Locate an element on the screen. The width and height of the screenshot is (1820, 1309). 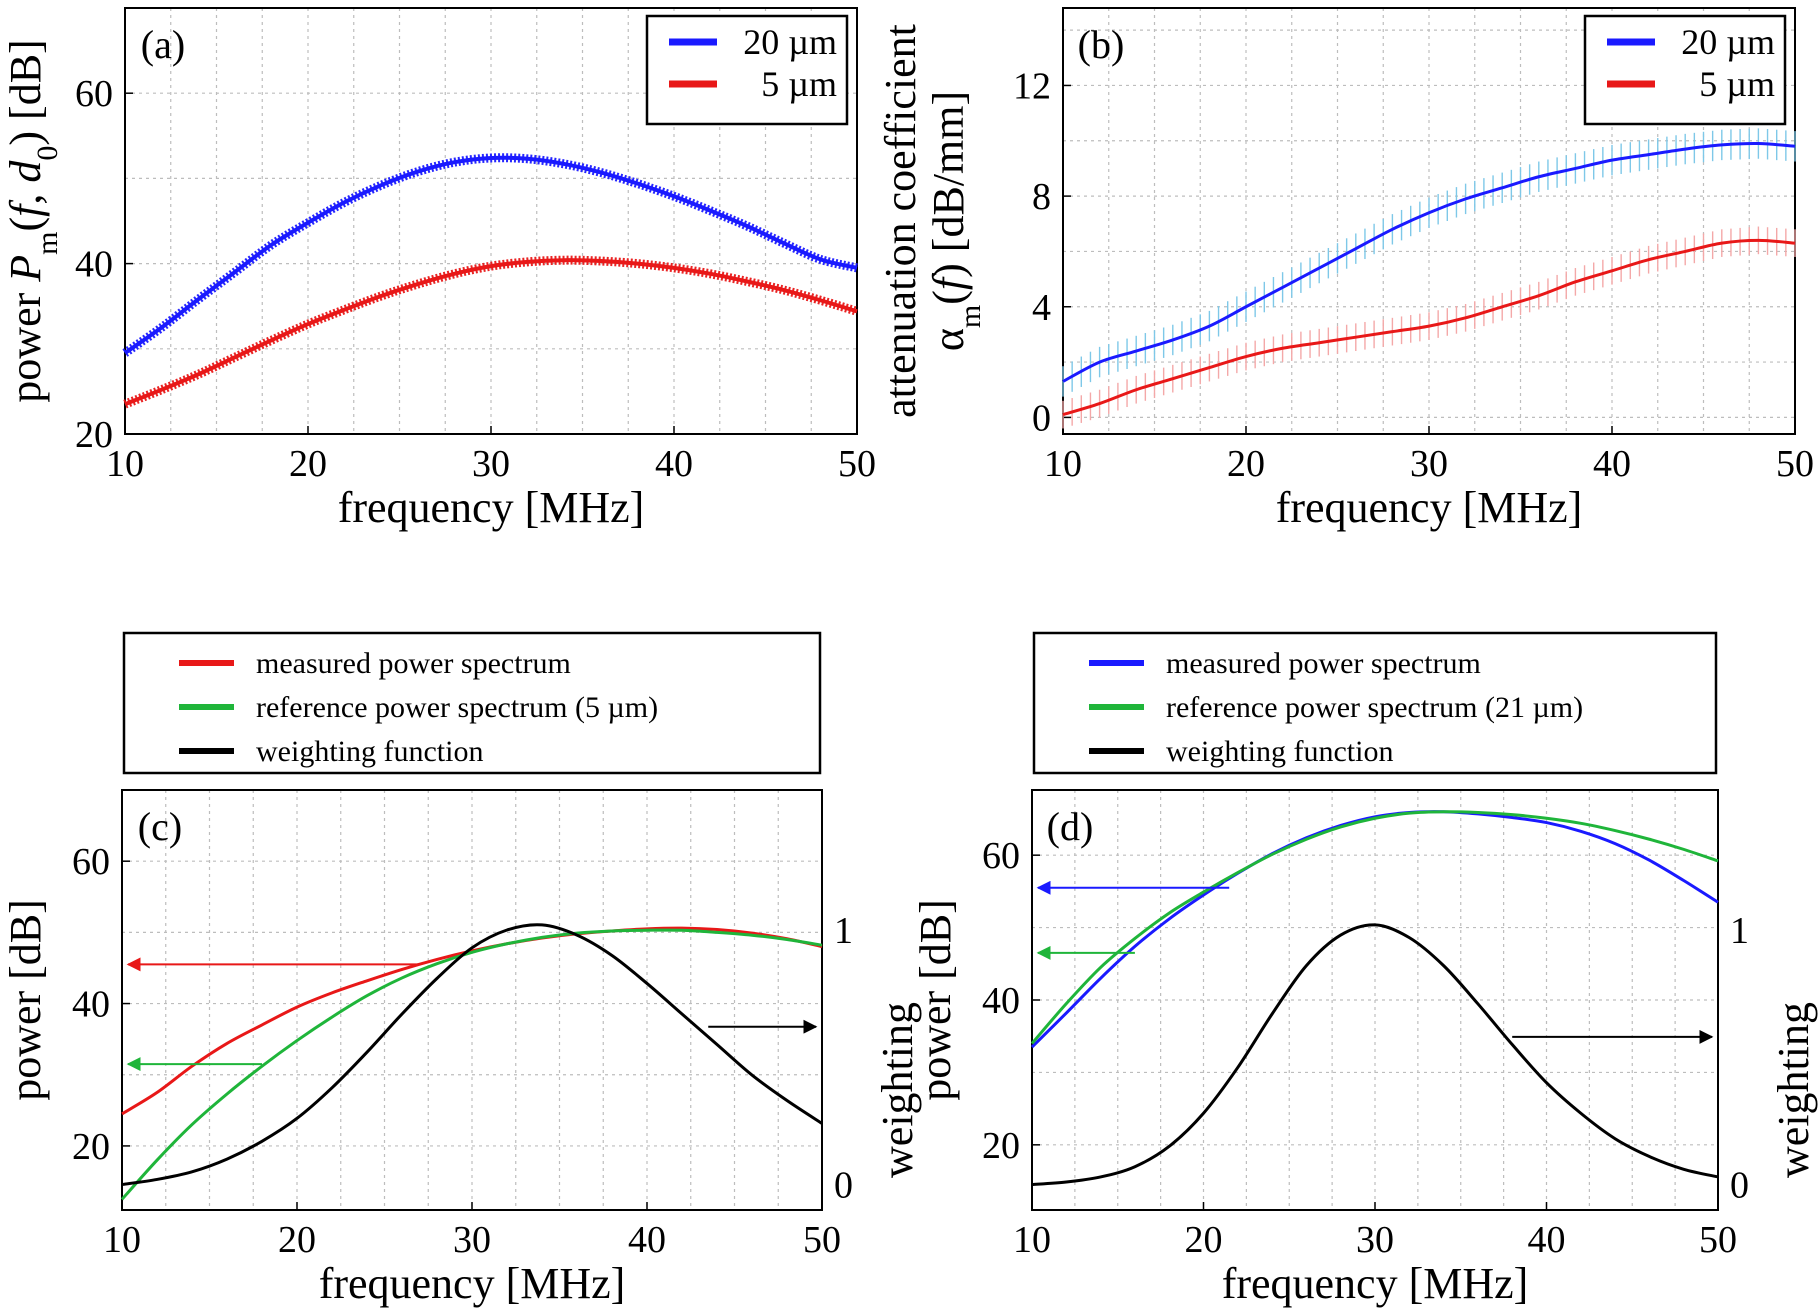
y-axis-label: power Pm(f, d0) [dB] is located at coordinates (32, 220).